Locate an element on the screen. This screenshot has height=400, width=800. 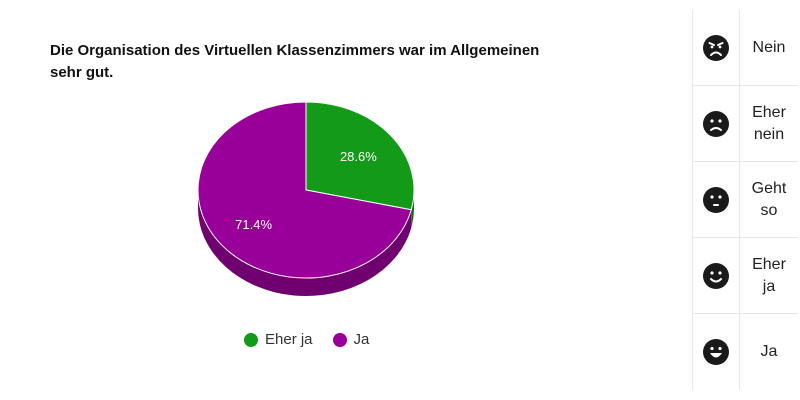
scale-label-nein: Nein is located at coordinates (769, 47).